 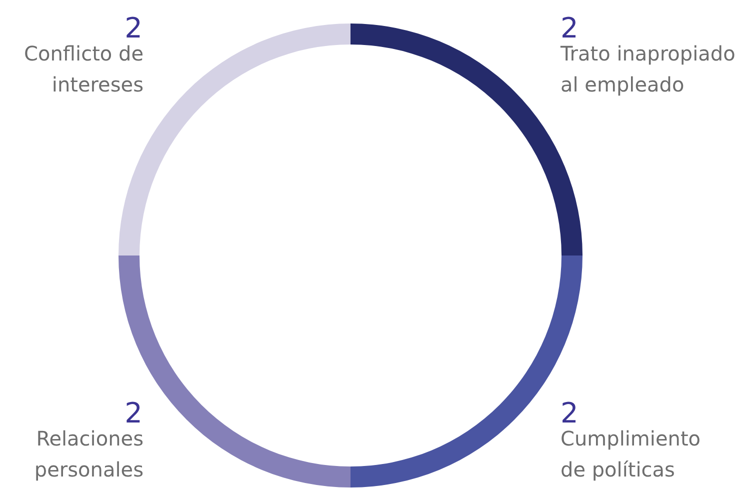 What do you see at coordinates (89, 454) in the screenshot?
I see `slice-label: Relaciones personales` at bounding box center [89, 454].